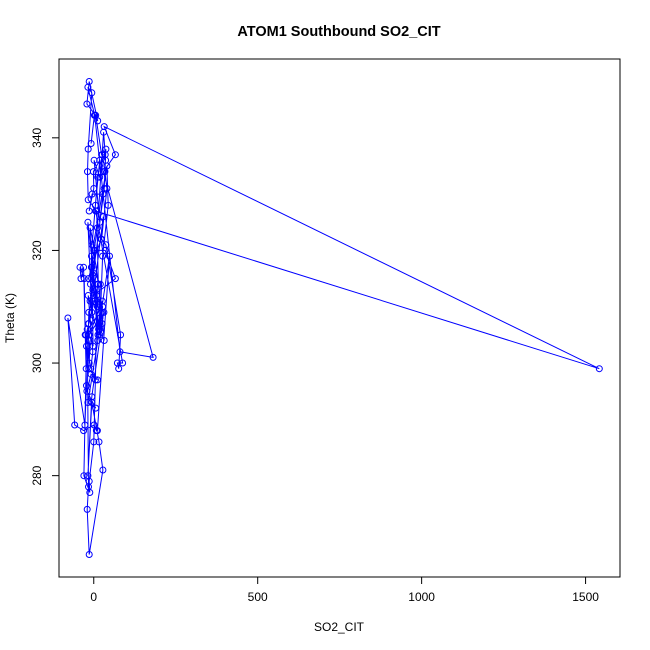 The height and width of the screenshot is (650, 650). What do you see at coordinates (258, 597) in the screenshot?
I see `x-tick-label: 500` at bounding box center [258, 597].